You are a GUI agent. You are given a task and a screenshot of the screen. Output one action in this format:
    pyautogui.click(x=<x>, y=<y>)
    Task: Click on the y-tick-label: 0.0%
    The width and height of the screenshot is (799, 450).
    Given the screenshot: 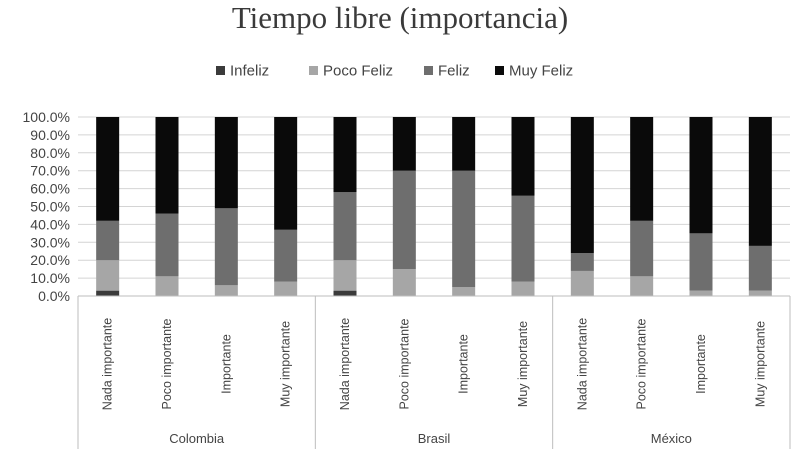 What is the action you would take?
    pyautogui.click(x=54, y=296)
    